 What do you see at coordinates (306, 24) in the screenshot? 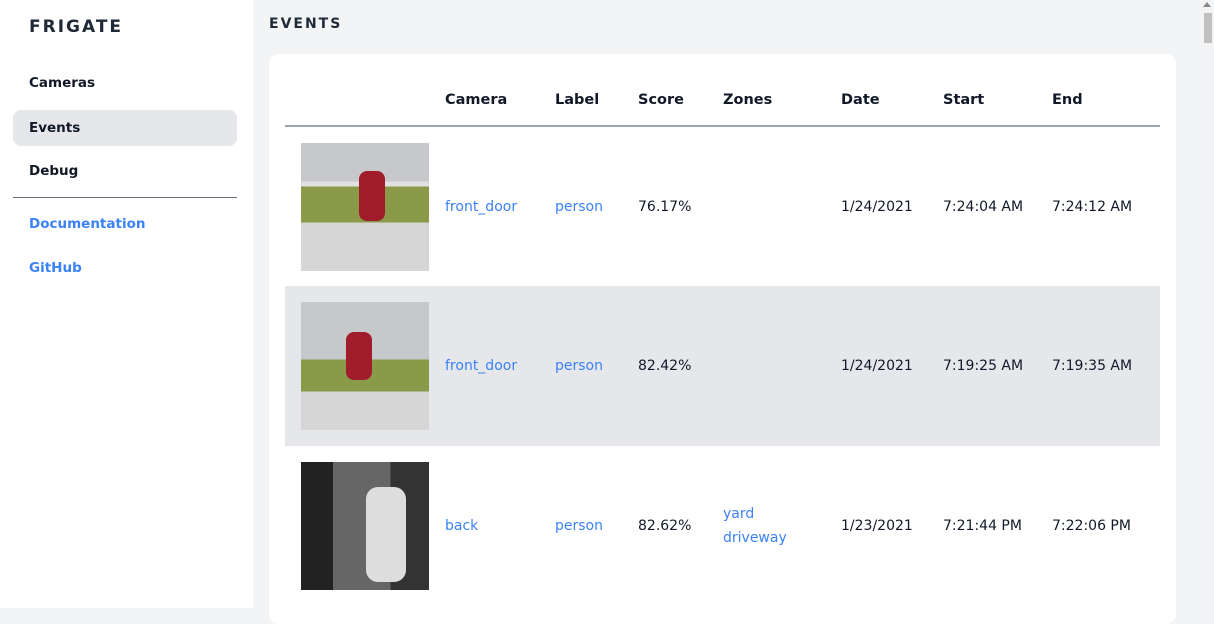
I see `page-title: EVENTS` at bounding box center [306, 24].